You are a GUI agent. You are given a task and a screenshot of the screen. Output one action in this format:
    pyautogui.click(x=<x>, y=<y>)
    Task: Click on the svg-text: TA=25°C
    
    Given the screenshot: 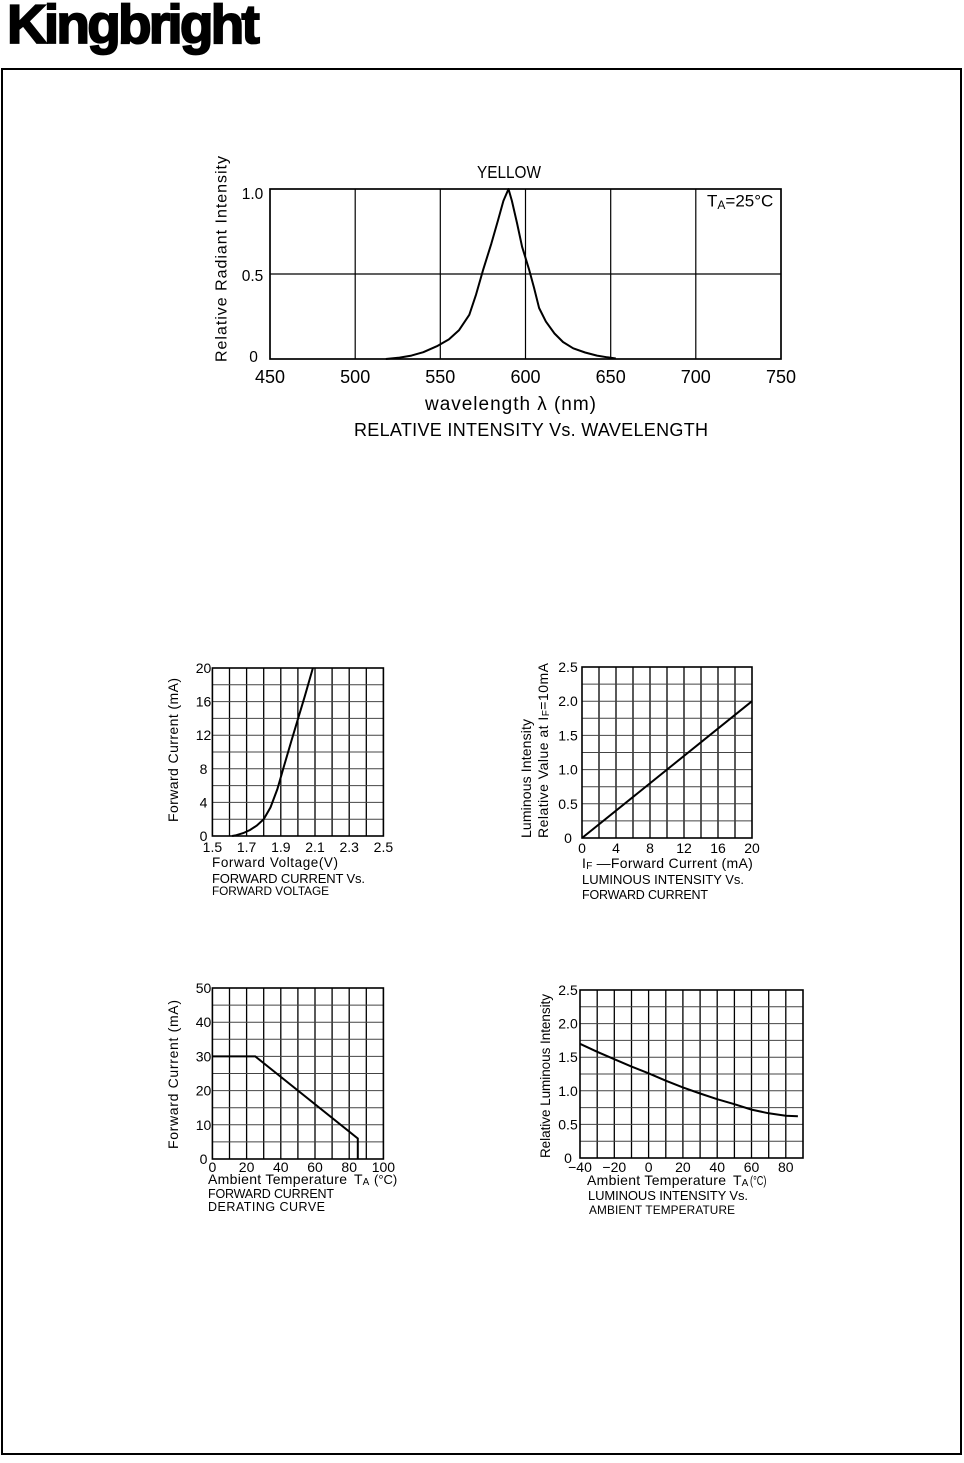 What is the action you would take?
    pyautogui.click(x=740, y=202)
    